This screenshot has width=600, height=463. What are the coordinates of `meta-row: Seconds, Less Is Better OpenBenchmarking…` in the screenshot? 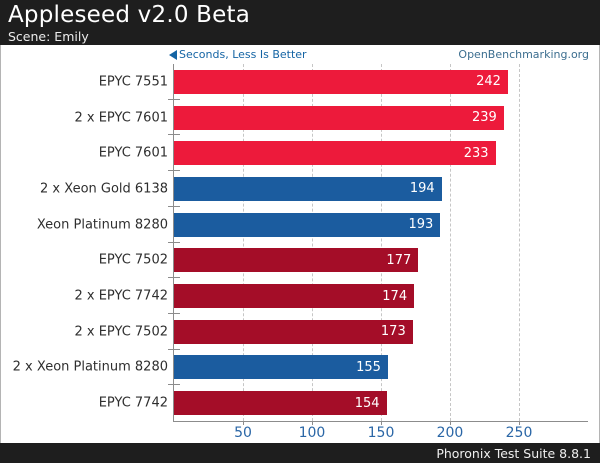 It's located at (379, 54).